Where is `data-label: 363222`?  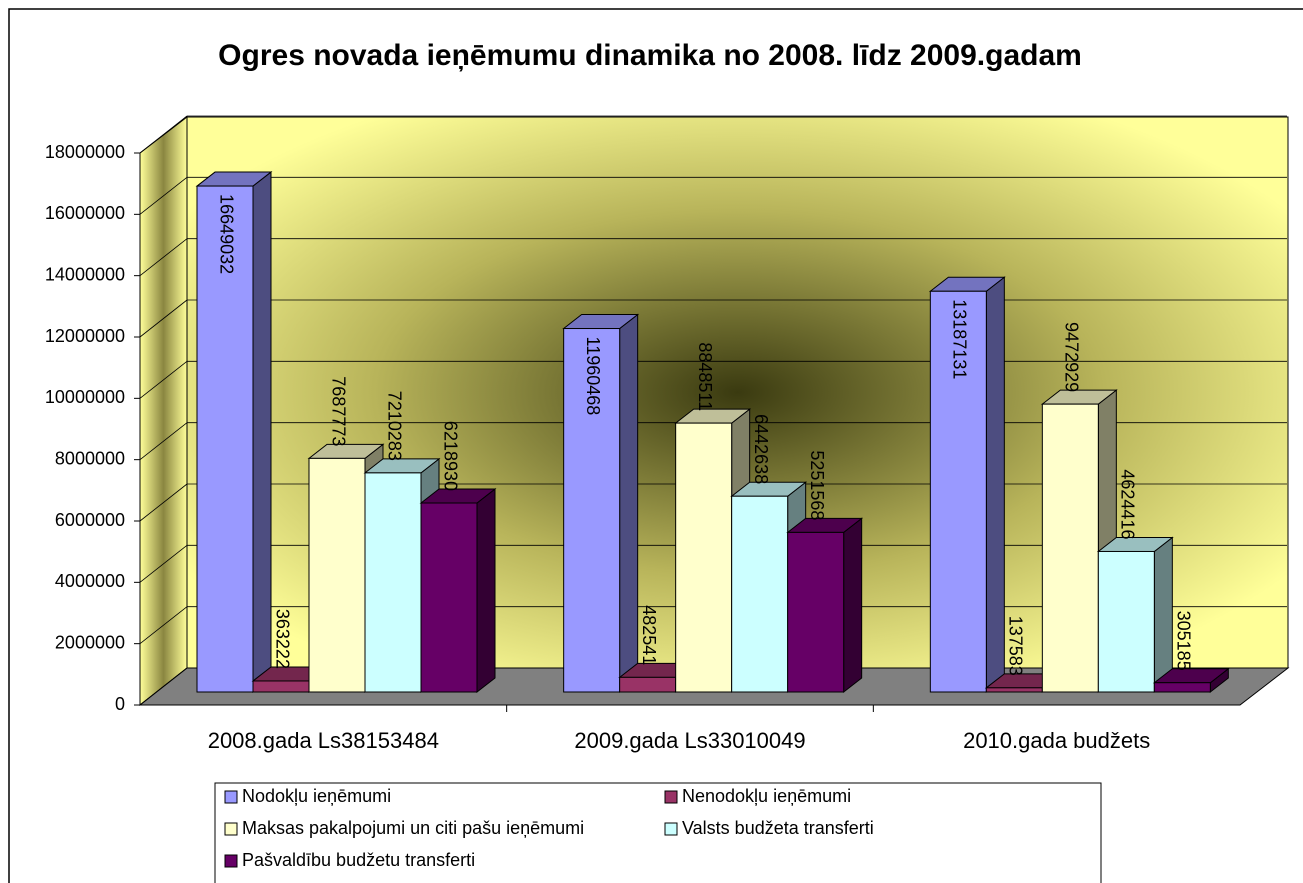
data-label: 363222 is located at coordinates (282, 639).